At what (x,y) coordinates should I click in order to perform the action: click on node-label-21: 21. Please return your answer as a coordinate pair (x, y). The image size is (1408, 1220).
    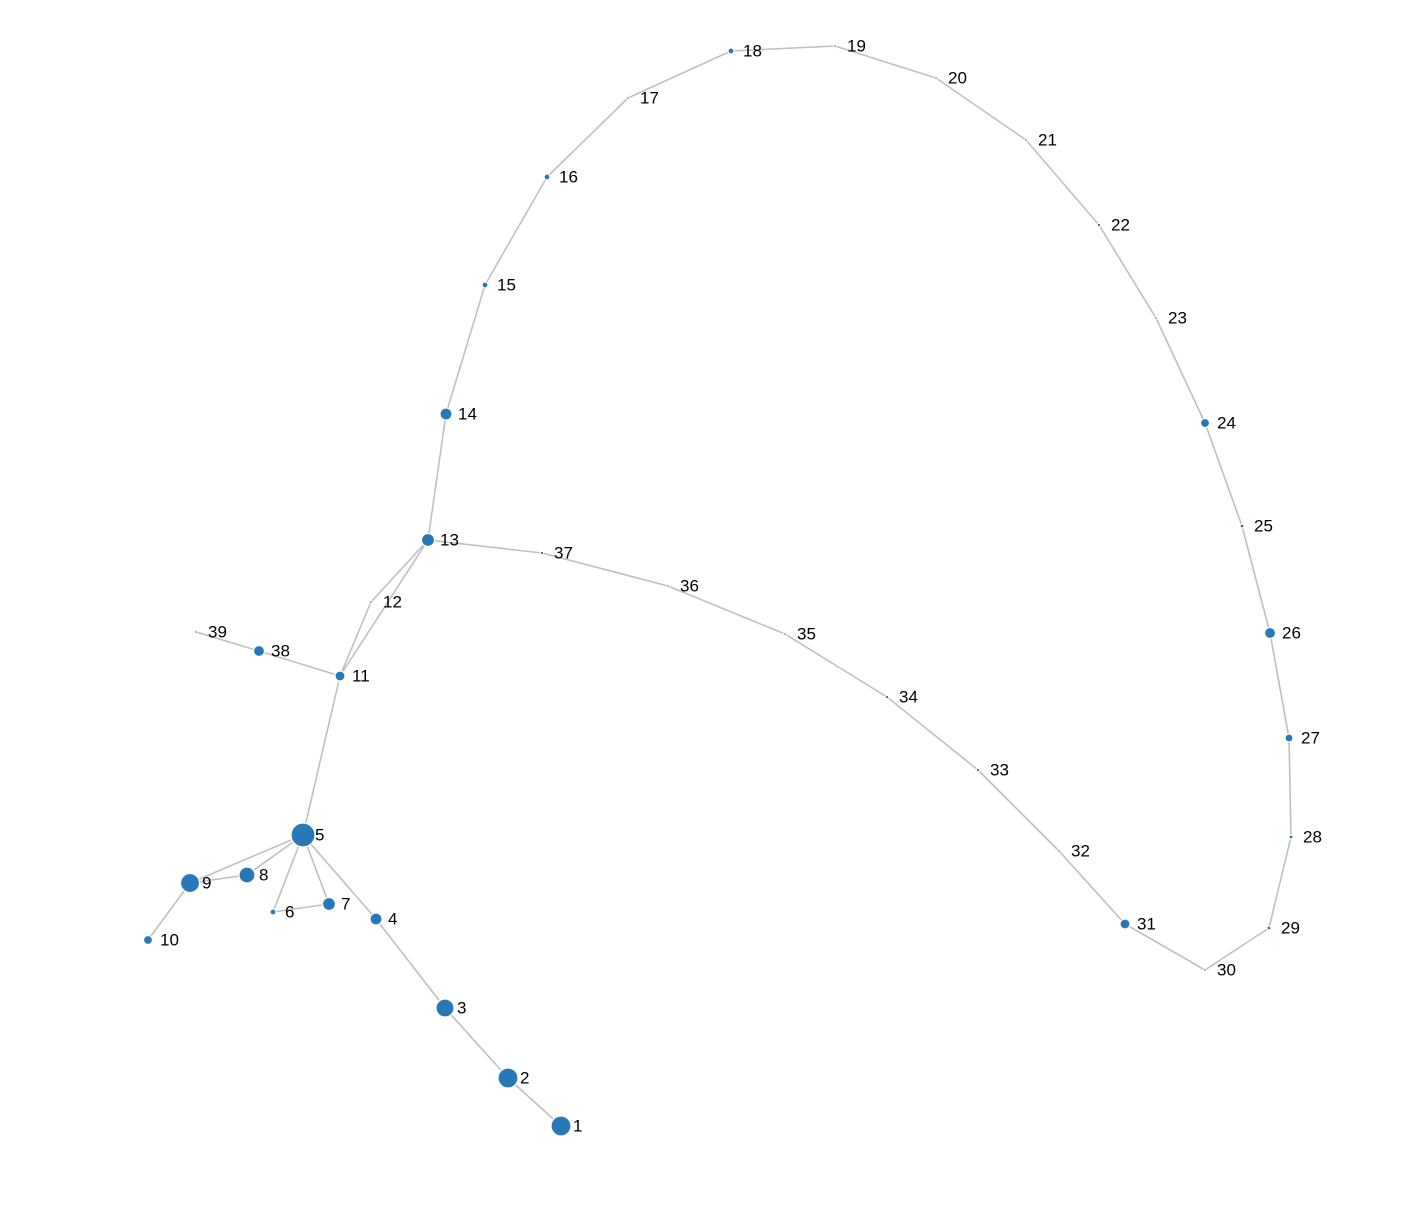
    Looking at the image, I should click on (1047, 139).